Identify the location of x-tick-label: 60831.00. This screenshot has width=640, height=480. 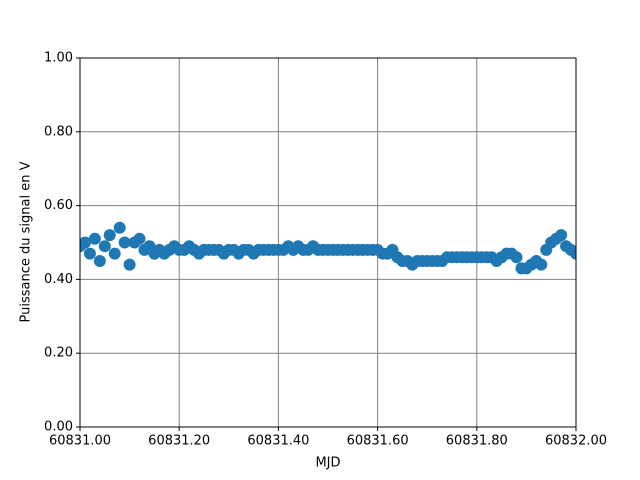
(80, 441).